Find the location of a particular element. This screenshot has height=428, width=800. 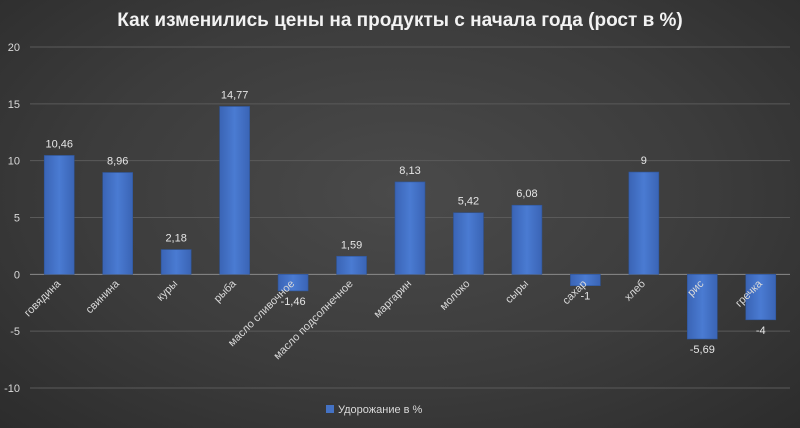

legend: Удорожание в % is located at coordinates (374, 410).